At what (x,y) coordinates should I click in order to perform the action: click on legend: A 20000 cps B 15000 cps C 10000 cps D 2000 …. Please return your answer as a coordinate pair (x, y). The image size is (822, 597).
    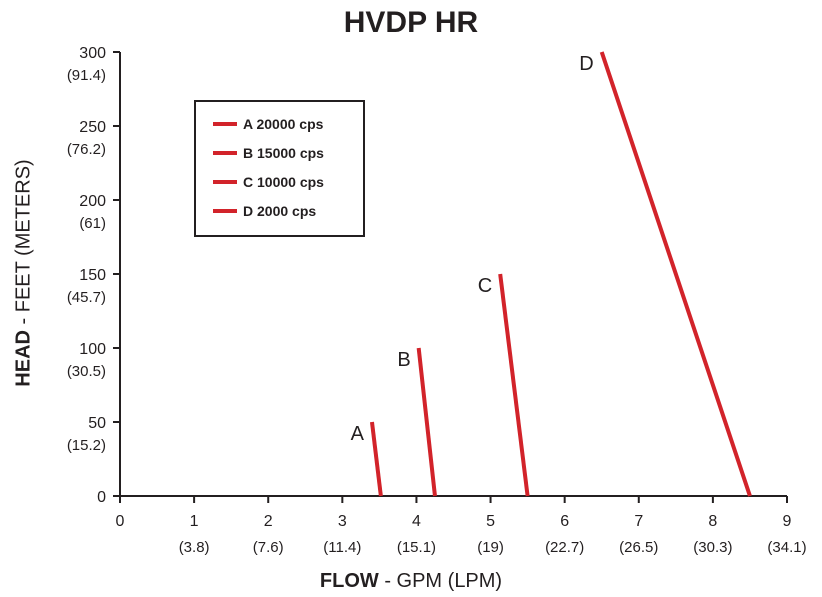
    Looking at the image, I should click on (279, 168).